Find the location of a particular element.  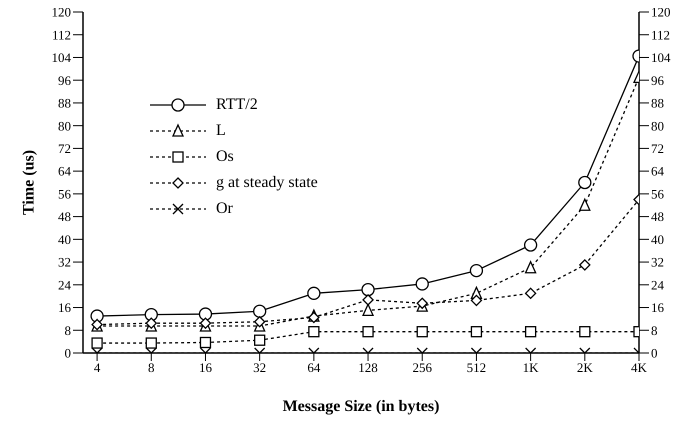

y-tick-label: 40 is located at coordinates (64, 239).